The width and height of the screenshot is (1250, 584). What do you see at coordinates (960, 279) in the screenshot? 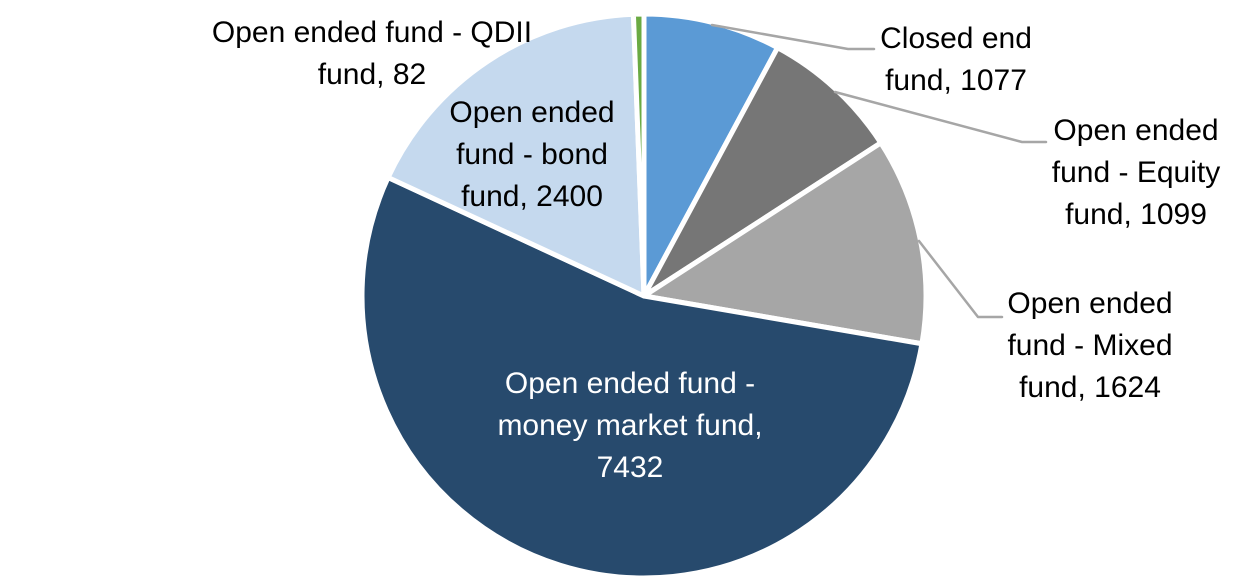
I see `leader-line-open-ended-mixed-fund` at bounding box center [960, 279].